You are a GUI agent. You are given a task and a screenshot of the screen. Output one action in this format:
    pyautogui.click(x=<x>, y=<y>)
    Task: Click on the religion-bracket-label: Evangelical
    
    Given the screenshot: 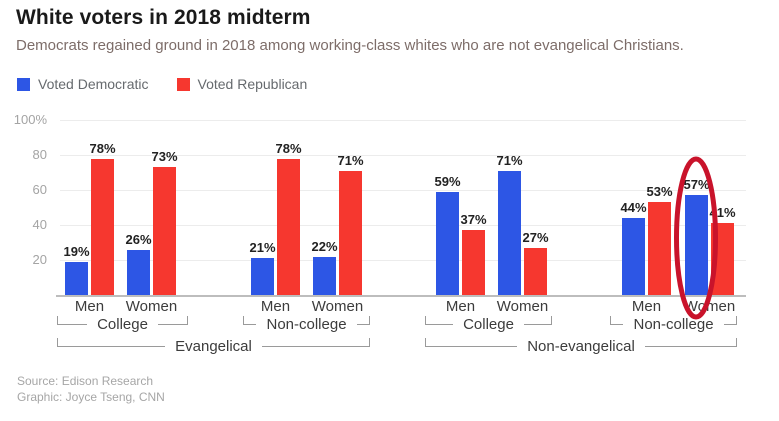 What is the action you would take?
    pyautogui.click(x=213, y=346)
    